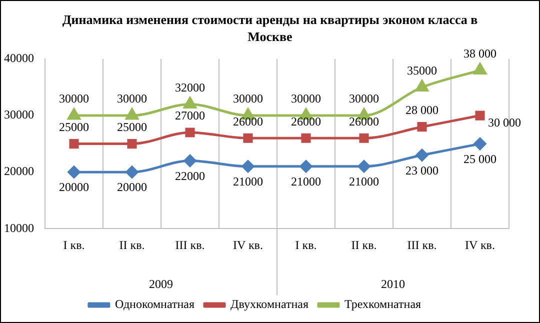  I want to click on data-label: 27000, so click(190, 115).